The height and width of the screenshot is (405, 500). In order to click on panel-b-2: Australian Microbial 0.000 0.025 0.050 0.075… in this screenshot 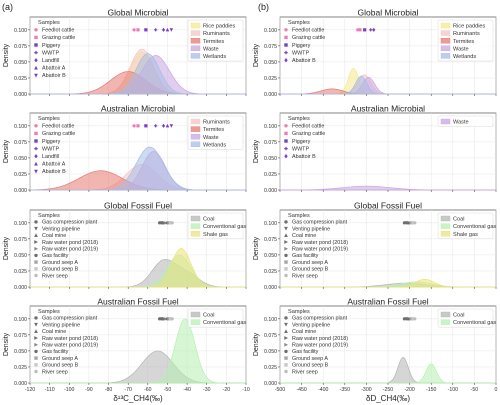, I will do `click(375, 149)`.